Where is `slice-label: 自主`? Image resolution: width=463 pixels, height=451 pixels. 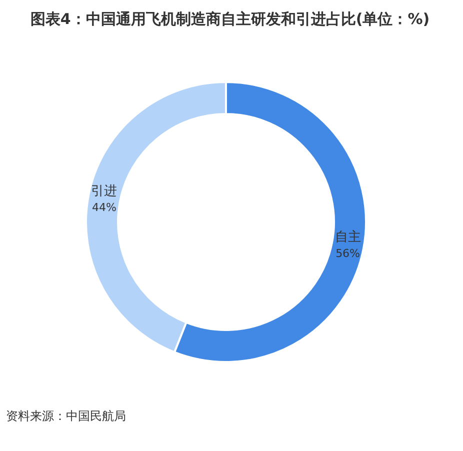
slice-label: 自主 is located at coordinates (347, 237).